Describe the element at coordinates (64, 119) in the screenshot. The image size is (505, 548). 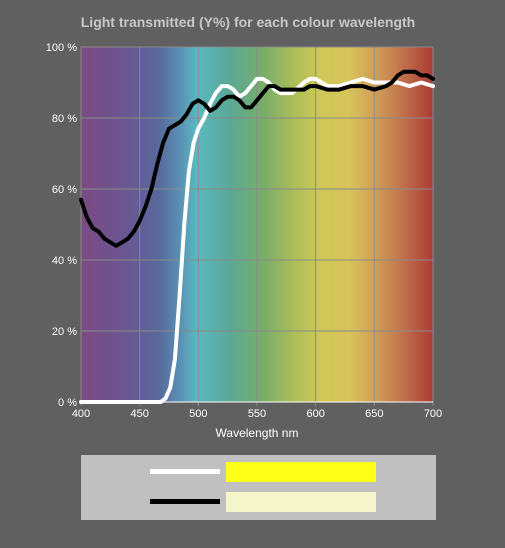
I see `y-tick-label: 80 %` at that location.